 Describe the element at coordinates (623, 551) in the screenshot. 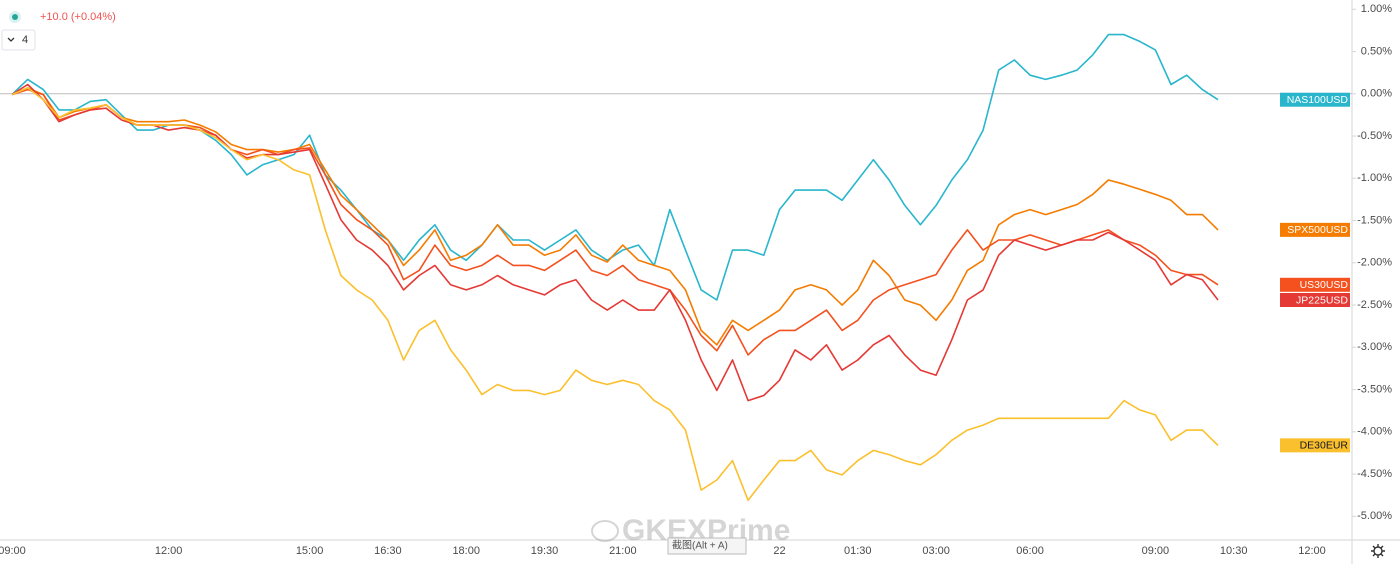

I see `x-tick-label: 21:00` at that location.